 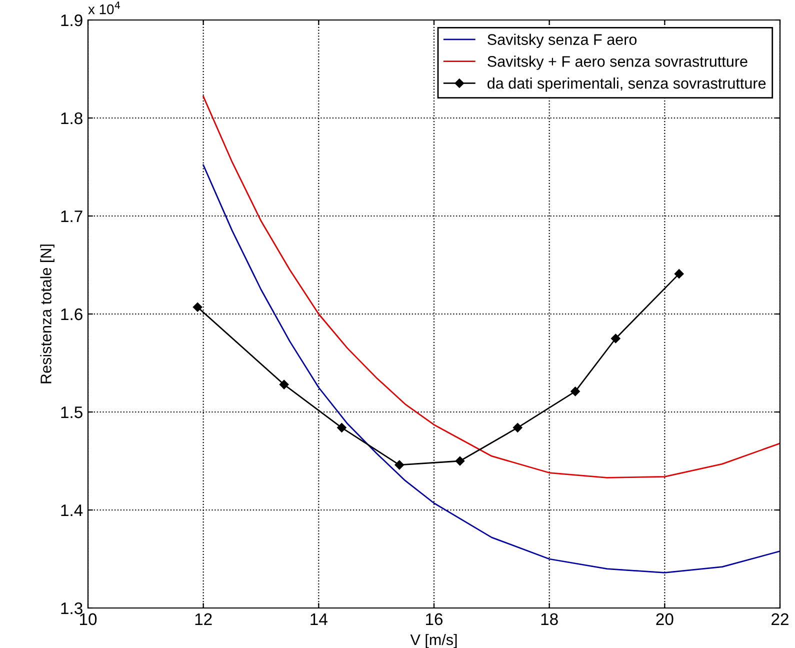 I want to click on x-tick-label: 16, so click(x=434, y=619).